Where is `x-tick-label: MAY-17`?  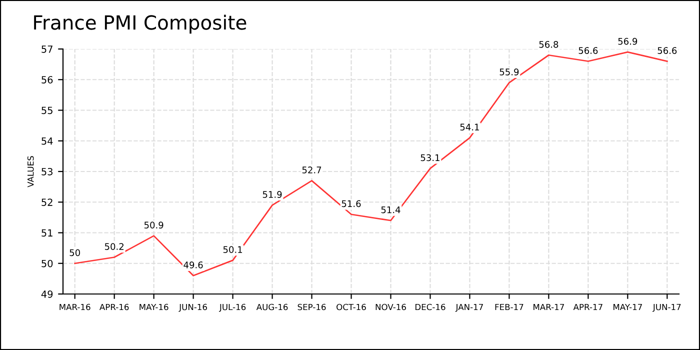 x-tick-label: MAY-17 is located at coordinates (628, 307).